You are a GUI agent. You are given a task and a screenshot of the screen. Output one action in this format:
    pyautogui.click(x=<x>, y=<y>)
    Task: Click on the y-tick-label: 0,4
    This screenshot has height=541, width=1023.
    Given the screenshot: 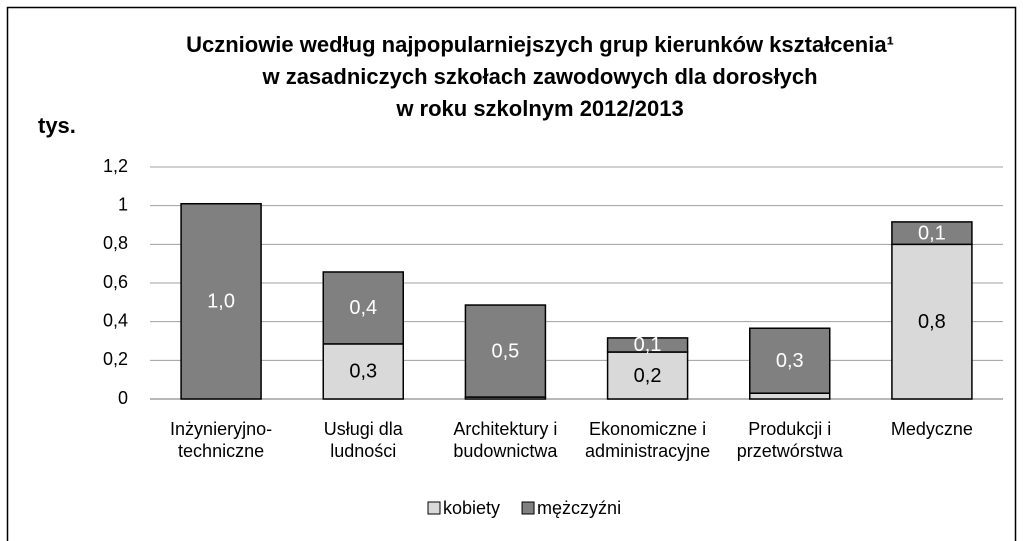 What is the action you would take?
    pyautogui.click(x=115, y=320)
    